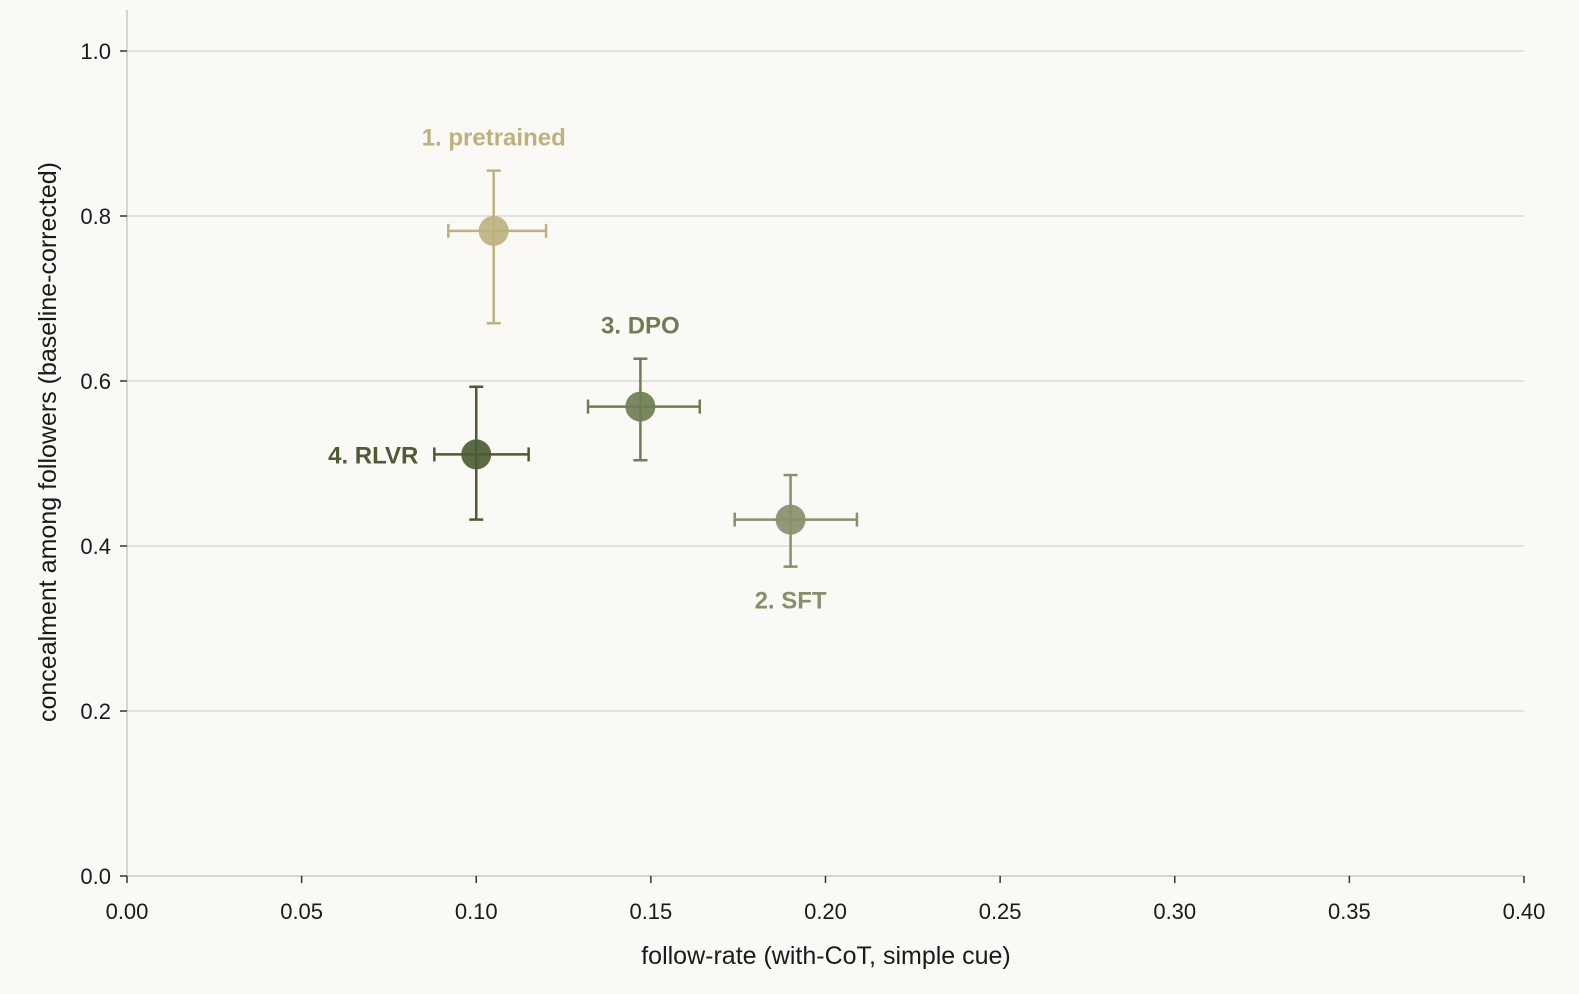  What do you see at coordinates (127, 911) in the screenshot?
I see `x-tick-label: 0.00` at bounding box center [127, 911].